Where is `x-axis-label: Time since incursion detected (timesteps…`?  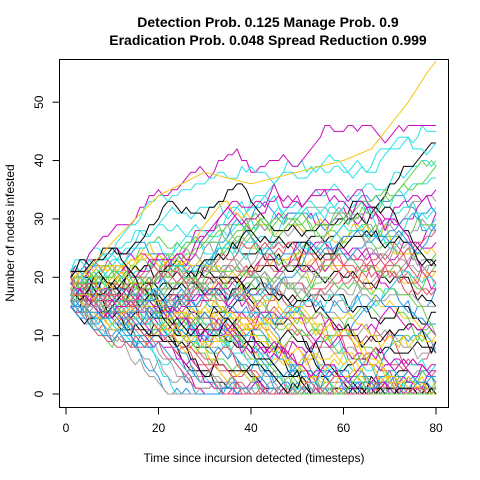
x-axis-label: Time since incursion detected (timesteps… is located at coordinates (254, 458).